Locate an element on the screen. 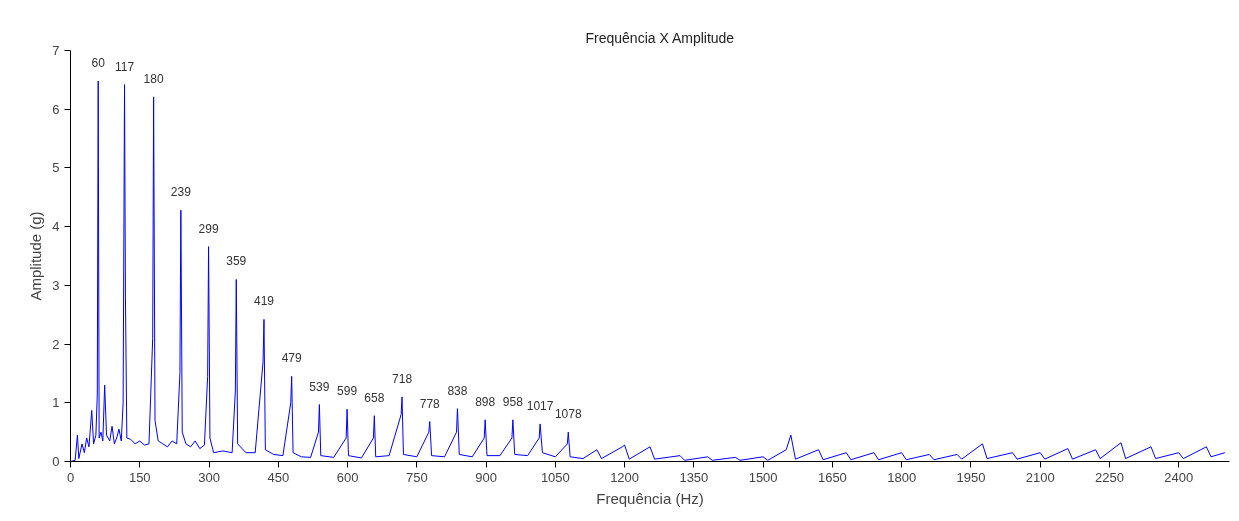 The height and width of the screenshot is (521, 1239). annotation: 898 is located at coordinates (485, 401).